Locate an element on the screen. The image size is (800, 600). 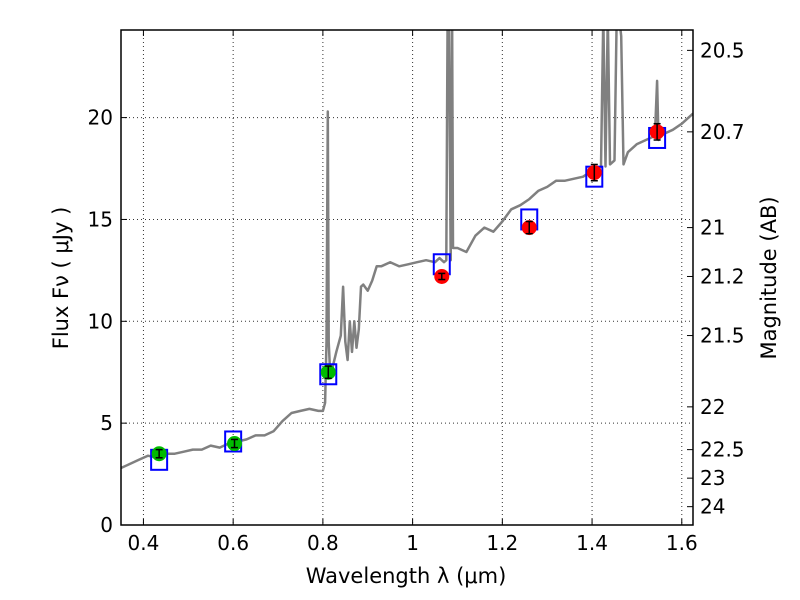
model-photometry-square is located at coordinates (328, 374).